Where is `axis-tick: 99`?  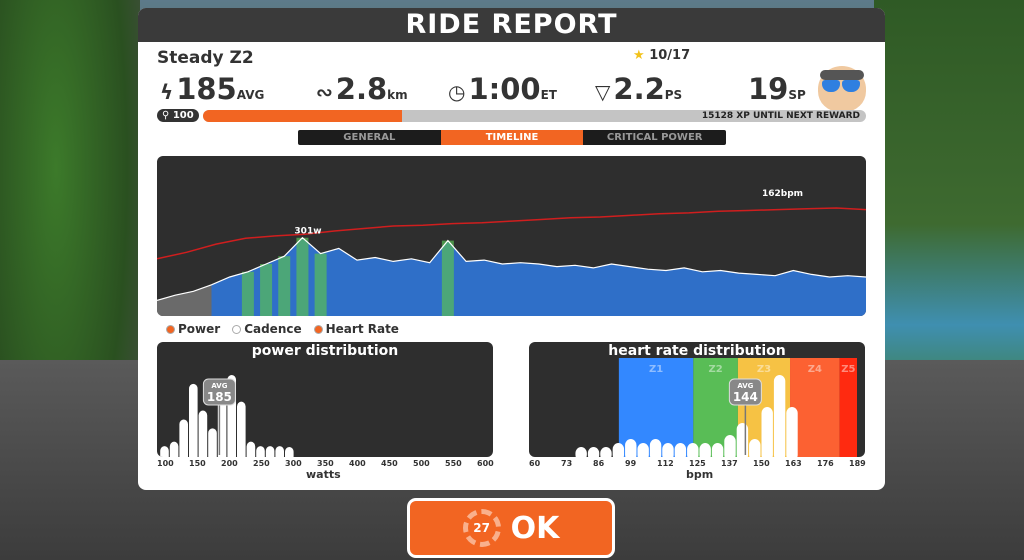 axis-tick: 99 is located at coordinates (631, 463).